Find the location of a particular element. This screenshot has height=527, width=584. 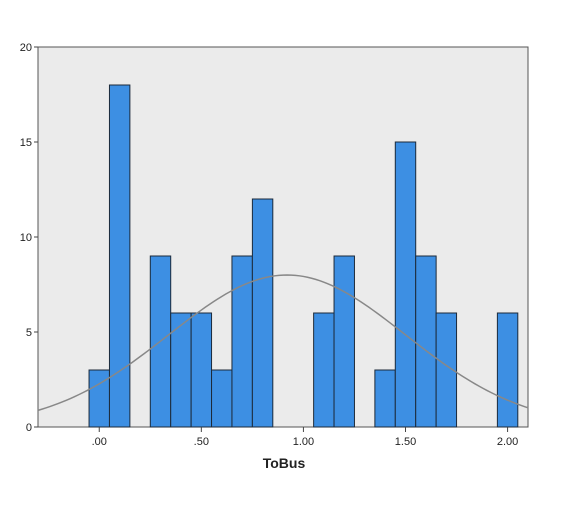

y-tick-label: 10 is located at coordinates (26, 238).